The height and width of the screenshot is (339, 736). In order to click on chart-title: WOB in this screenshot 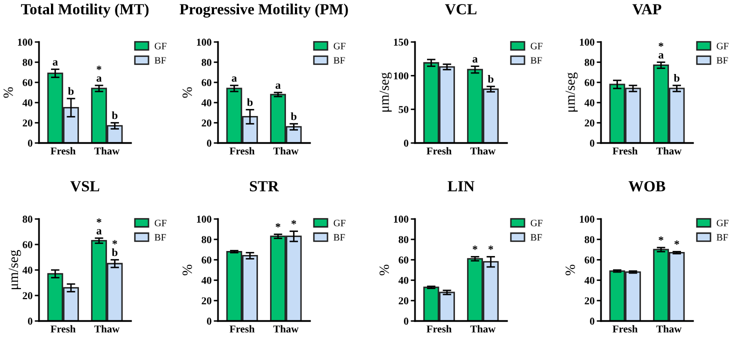, I will do `click(647, 186)`.